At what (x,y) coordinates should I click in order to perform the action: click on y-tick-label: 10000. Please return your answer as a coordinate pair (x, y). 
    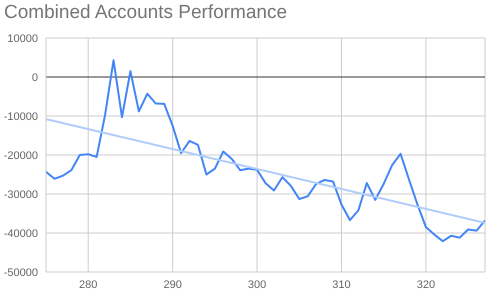
    Looking at the image, I should click on (22, 38).